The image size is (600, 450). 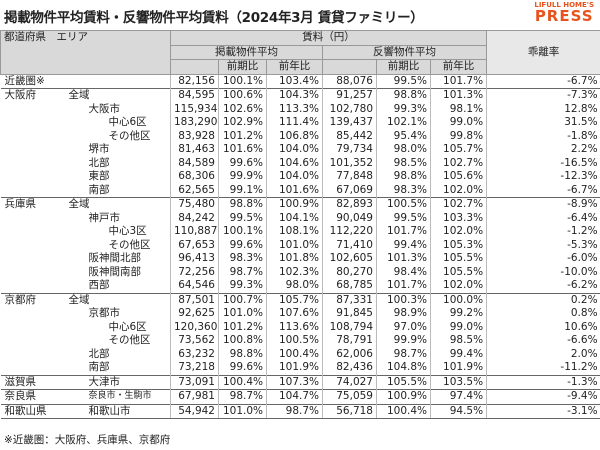 What do you see at coordinates (242, 81) in the screenshot?
I see `value-cell: 100.1%` at bounding box center [242, 81].